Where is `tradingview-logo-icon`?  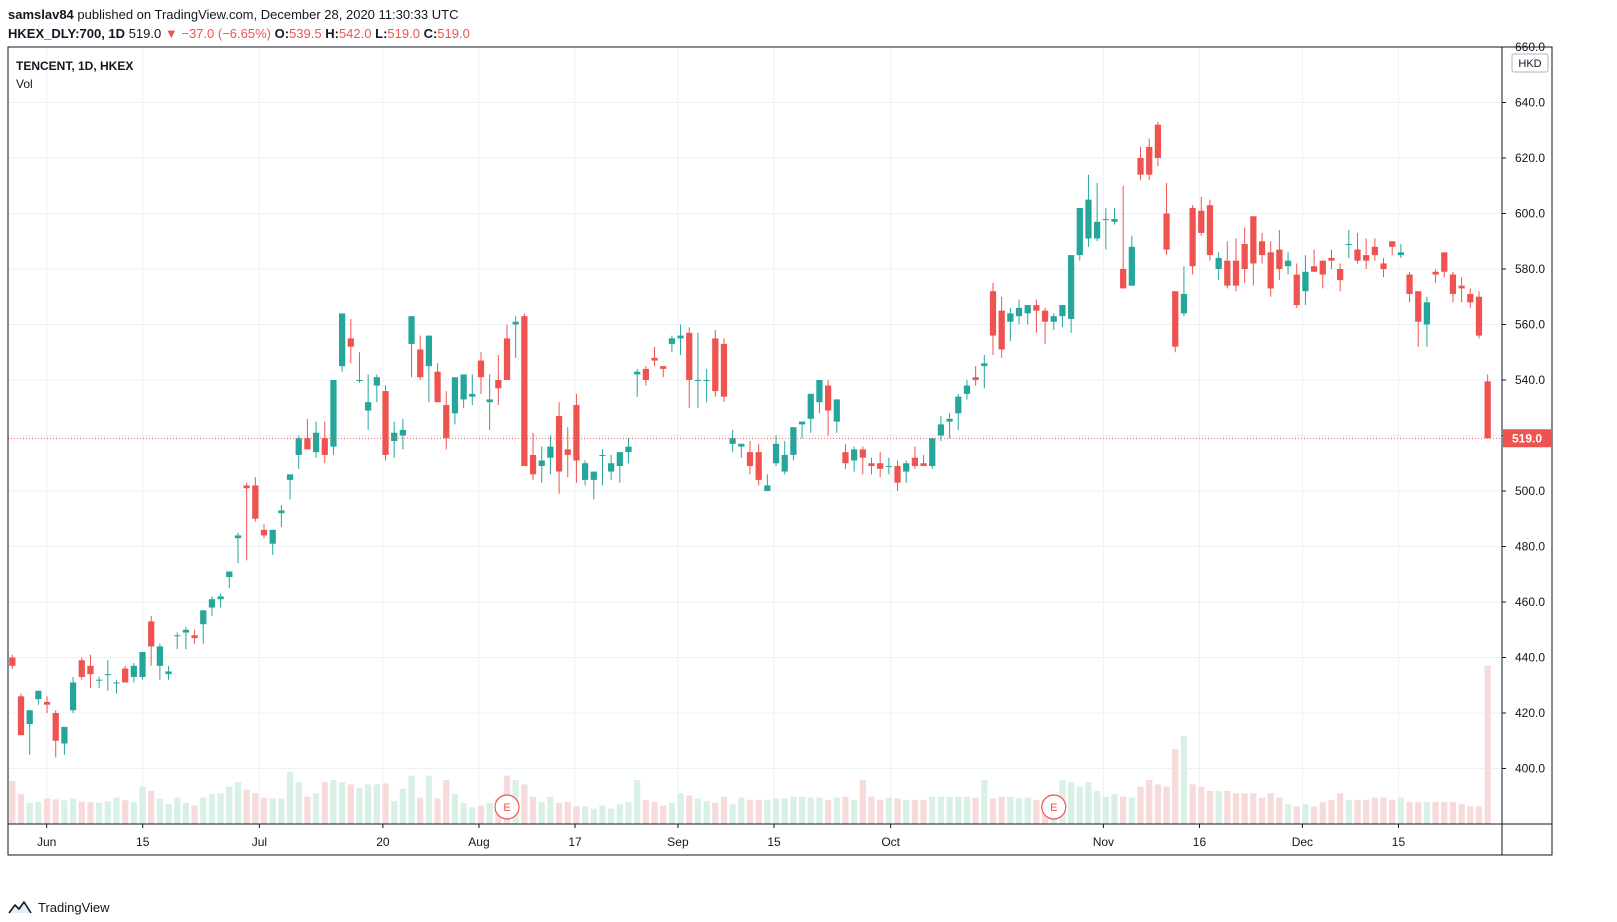
tradingview-logo-icon is located at coordinates (20, 907).